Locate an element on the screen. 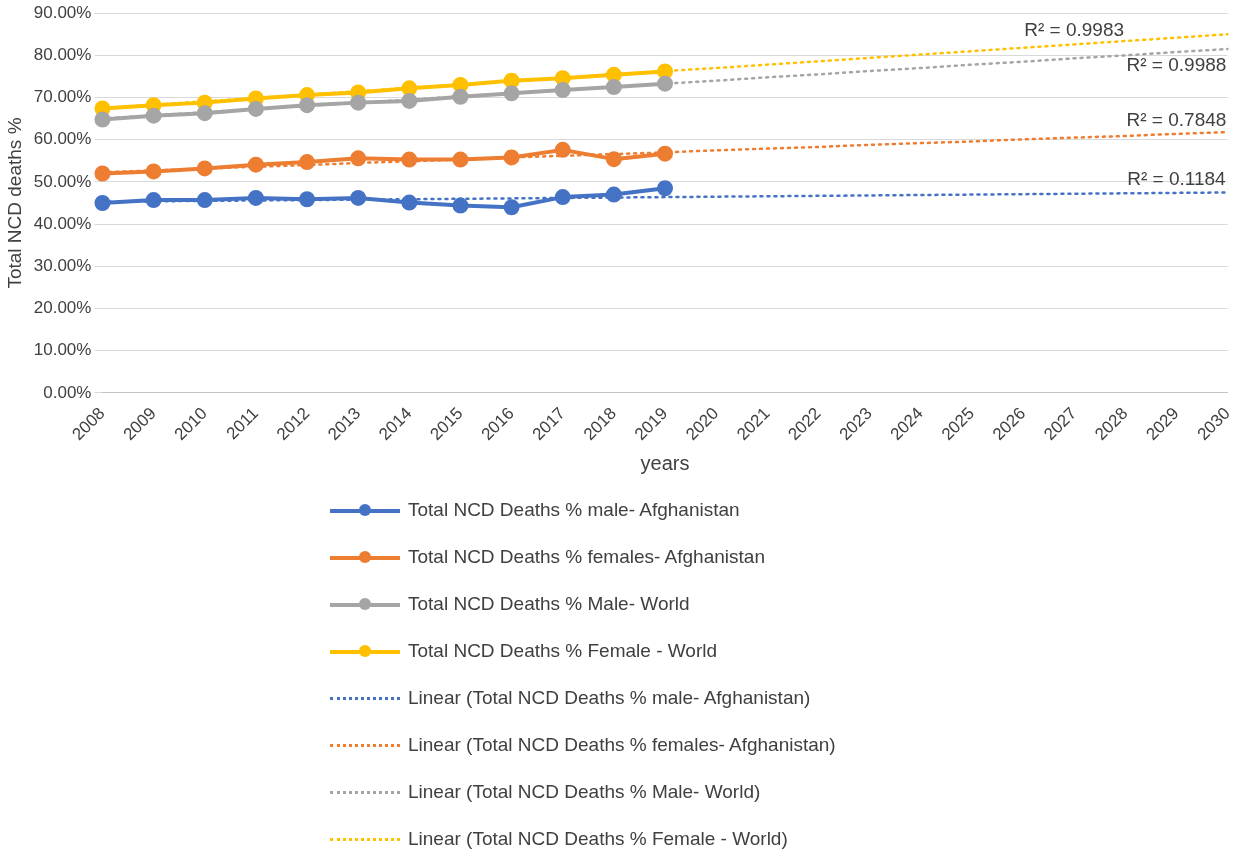 The width and height of the screenshot is (1245, 864). legend-label: Total NCD Deaths % Male- World is located at coordinates (549, 603).